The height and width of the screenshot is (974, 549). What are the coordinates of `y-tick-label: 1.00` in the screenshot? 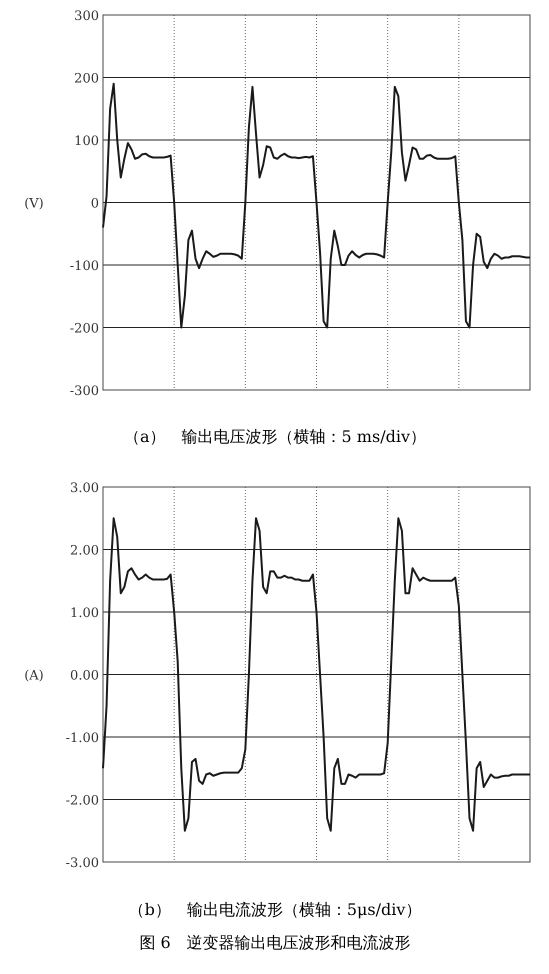 It's located at (84, 613).